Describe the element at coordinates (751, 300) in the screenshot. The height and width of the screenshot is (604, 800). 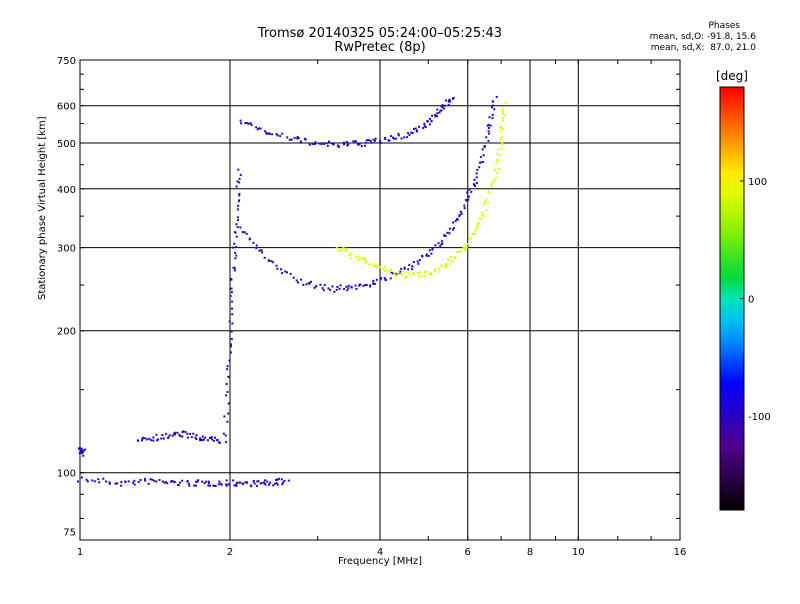
I see `colorbar-tick-label: 0` at that location.